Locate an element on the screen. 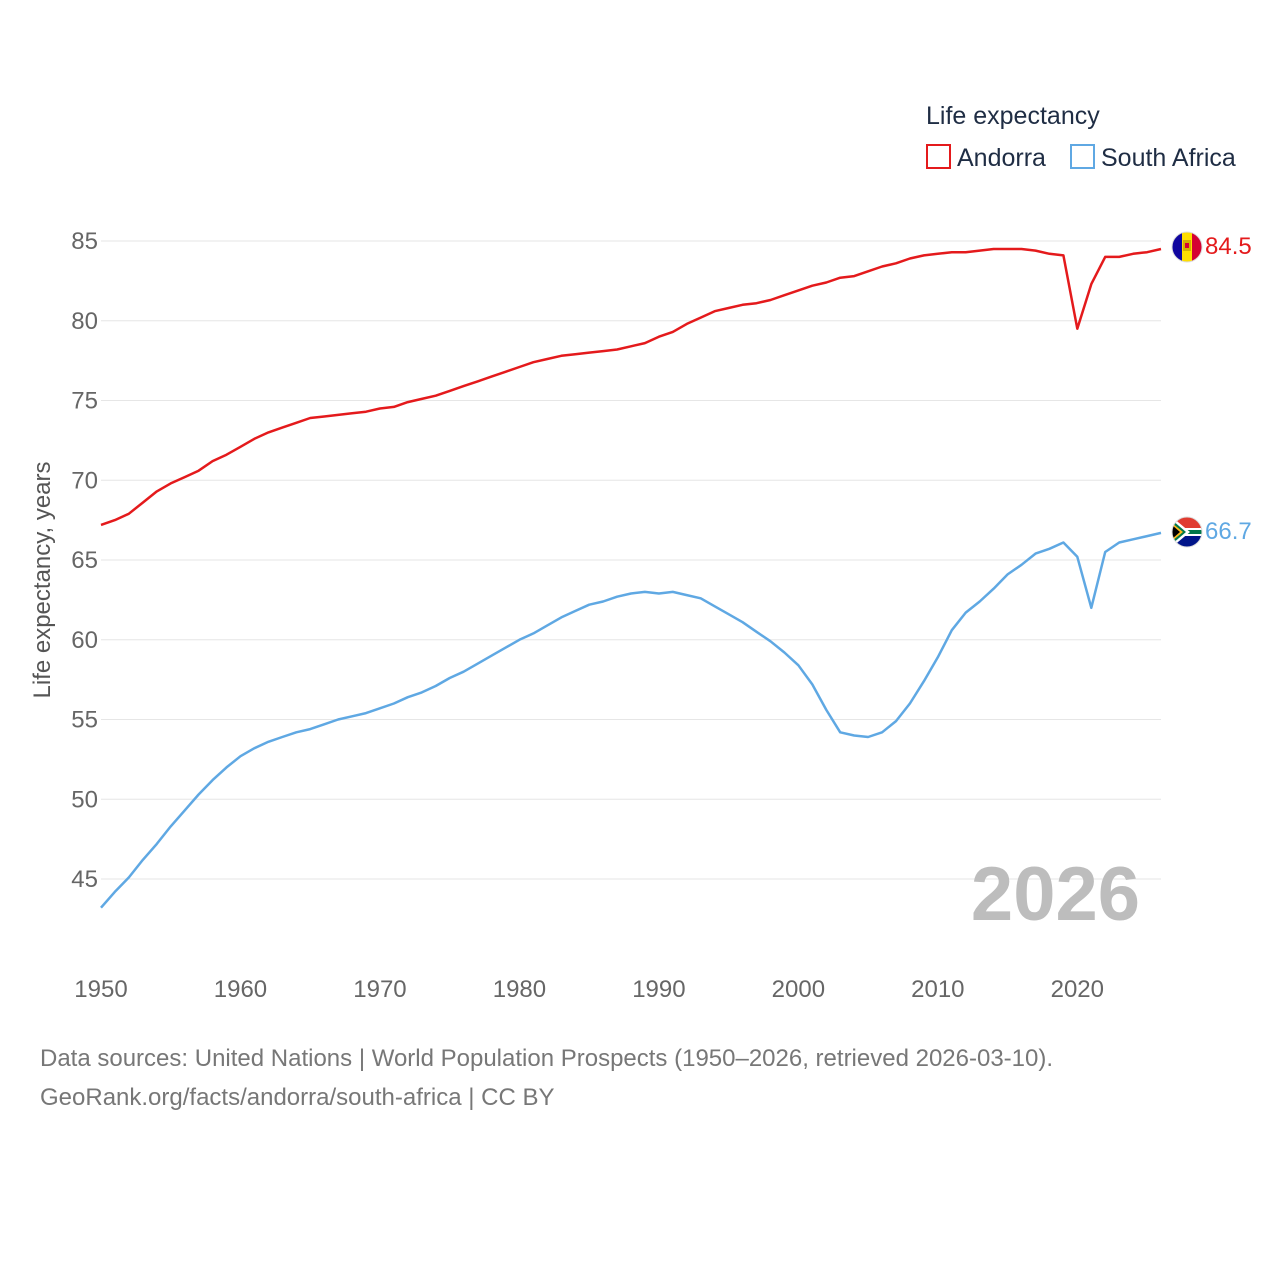  x-tick-label: 2000 is located at coordinates (798, 989).